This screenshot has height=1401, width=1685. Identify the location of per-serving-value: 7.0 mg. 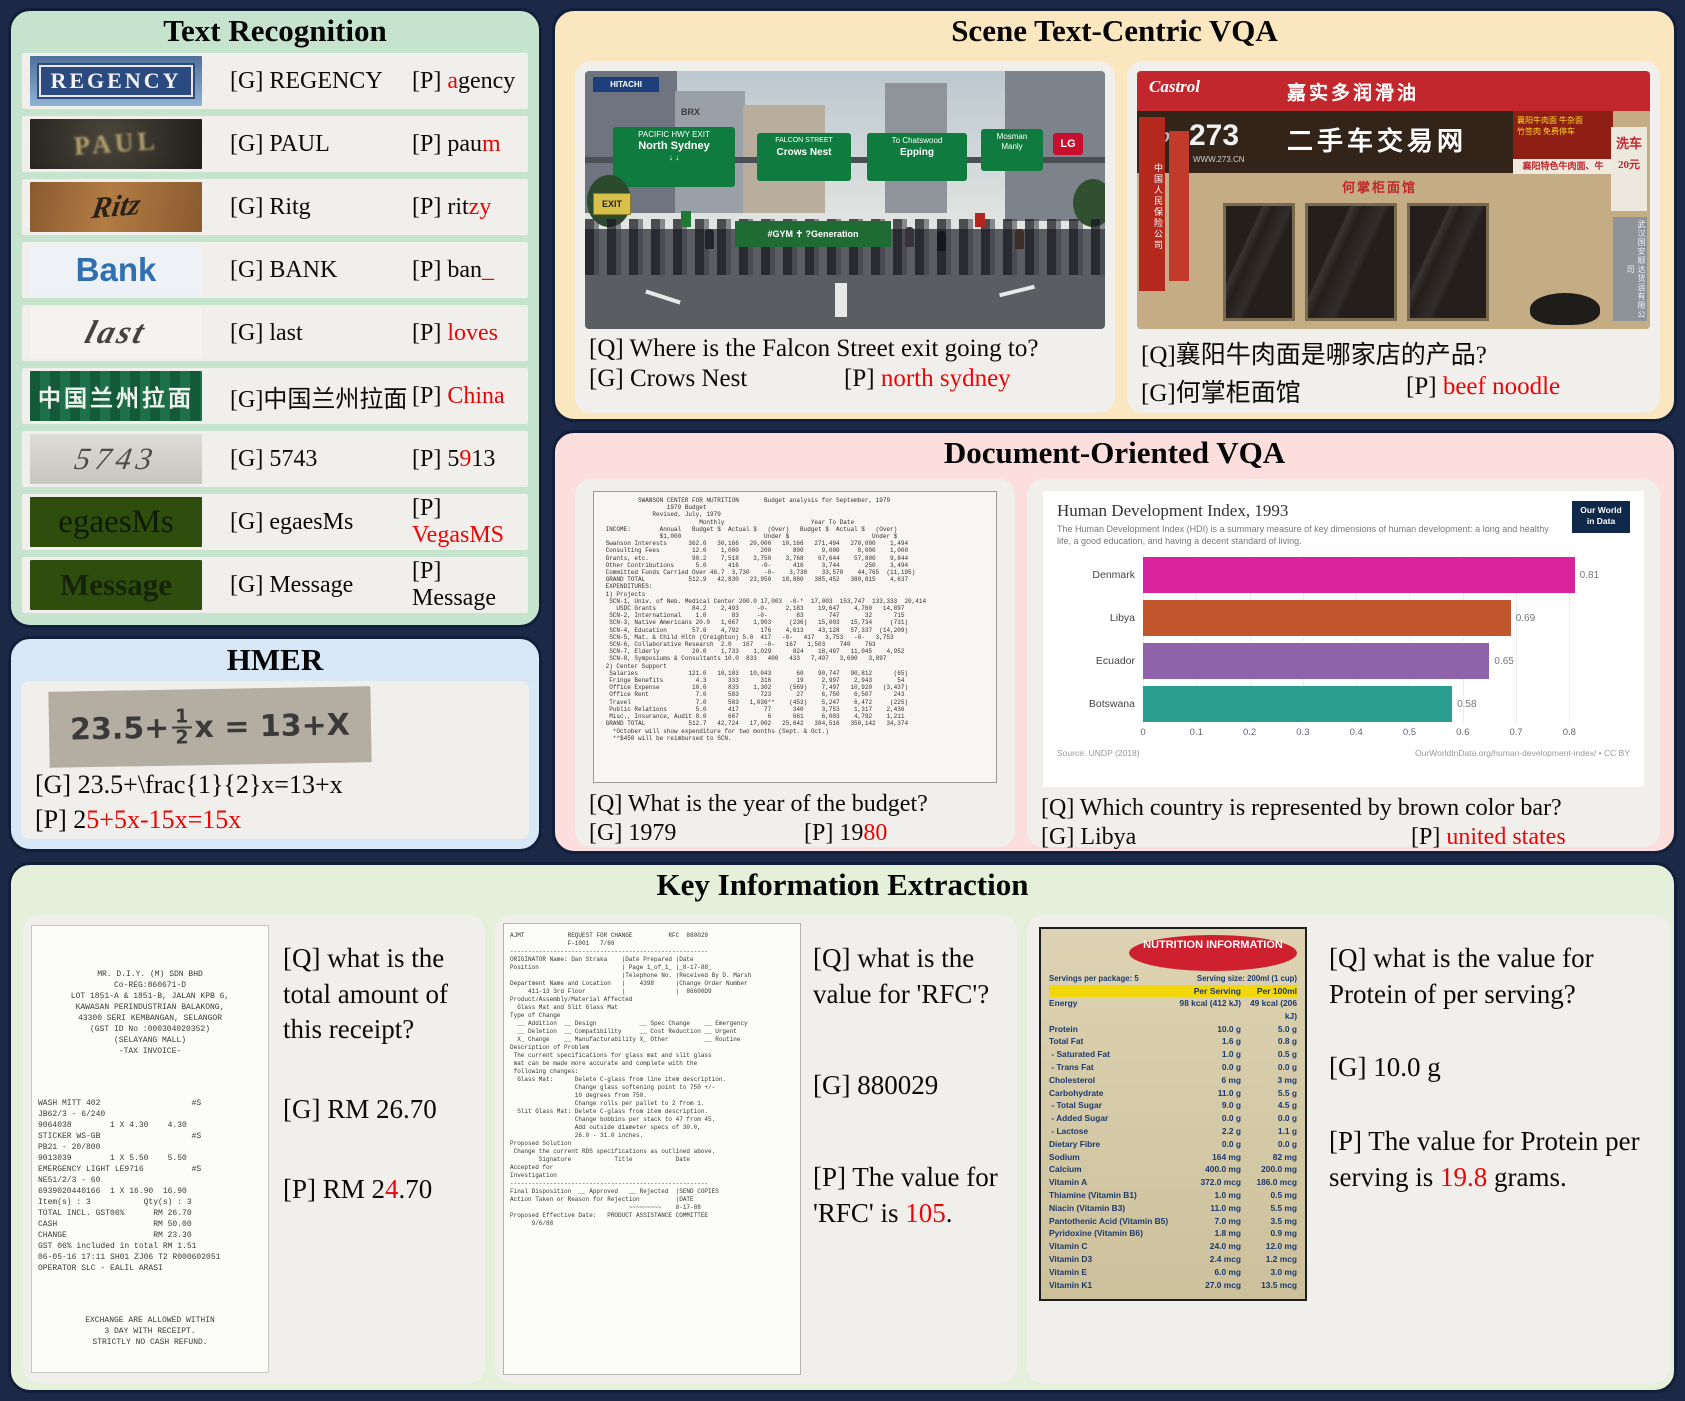
(1227, 1220).